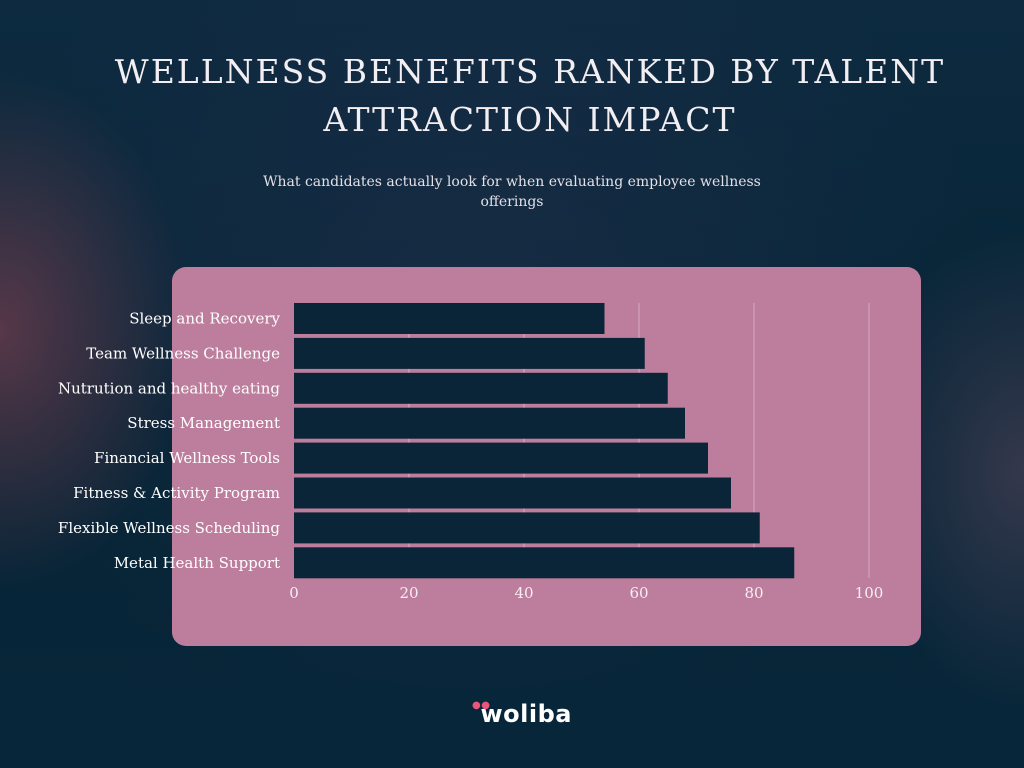  Describe the element at coordinates (481, 705) in the screenshot. I see `logo-dots-icon: ●●` at that location.